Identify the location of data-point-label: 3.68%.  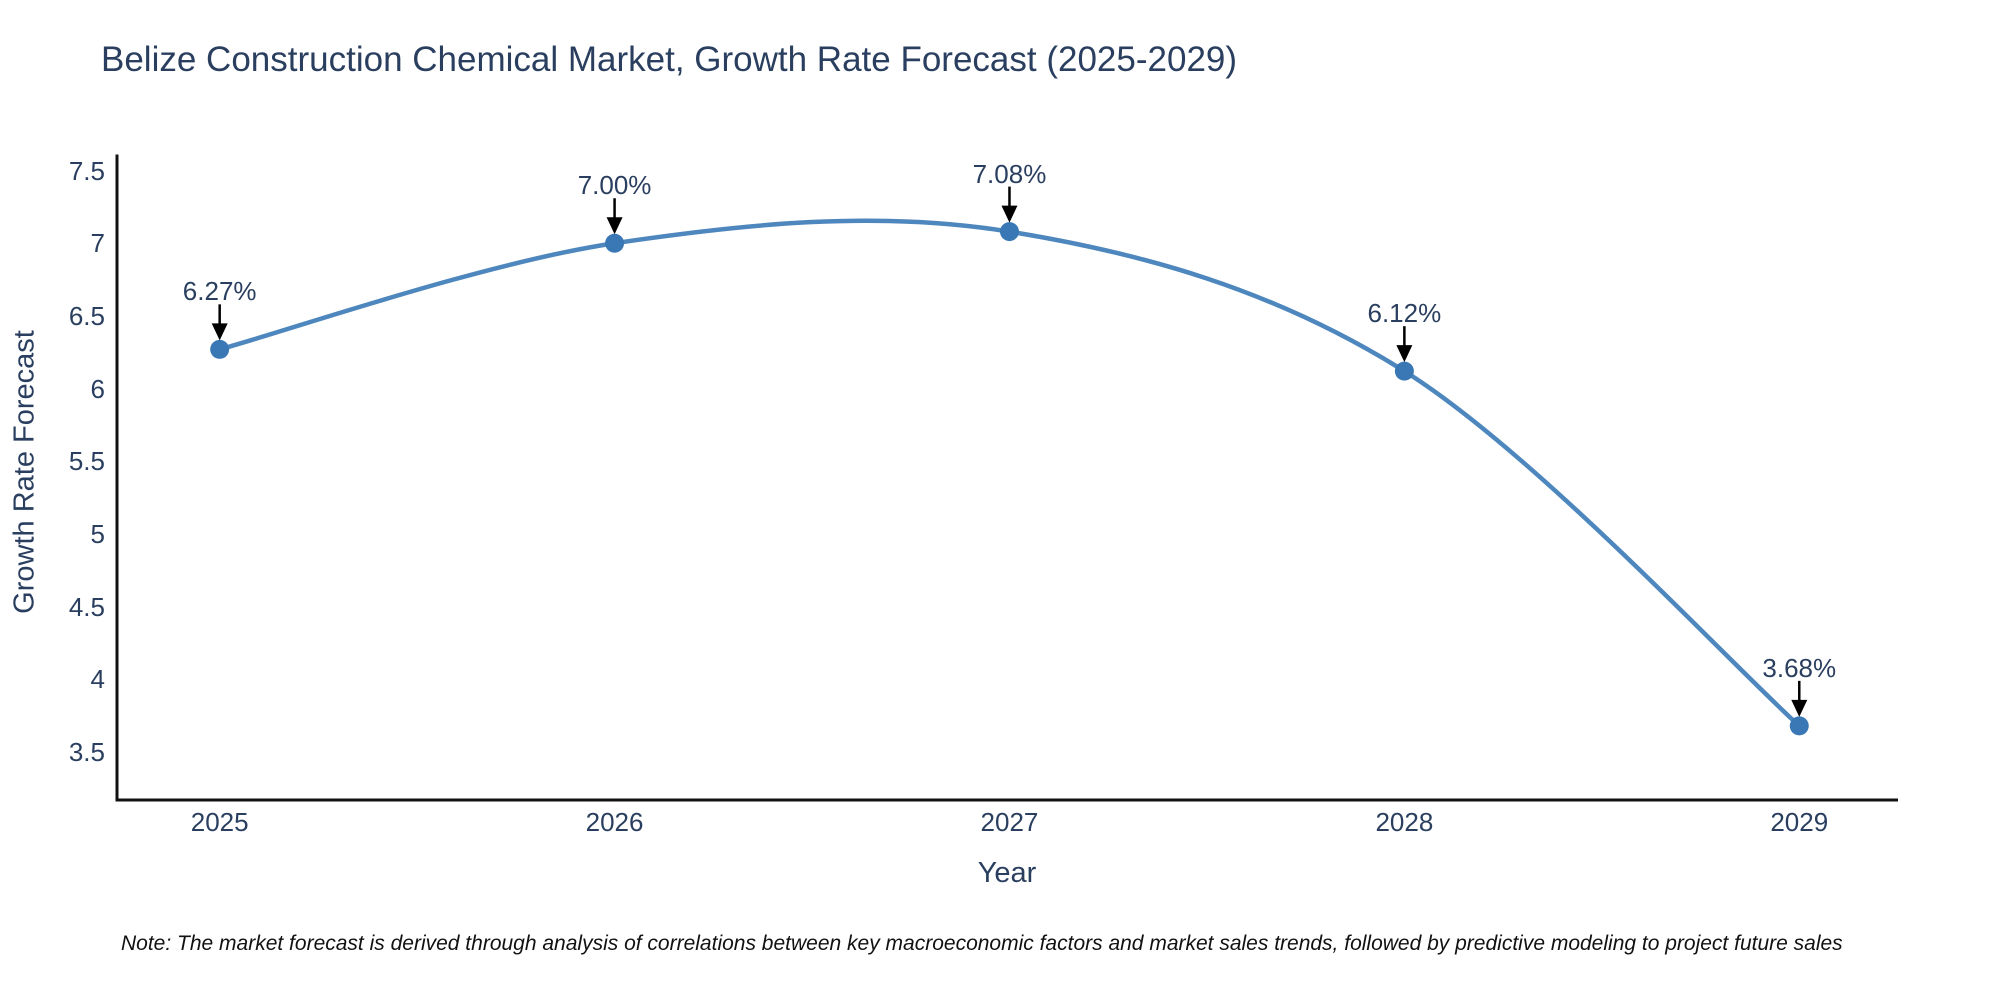
(1799, 667).